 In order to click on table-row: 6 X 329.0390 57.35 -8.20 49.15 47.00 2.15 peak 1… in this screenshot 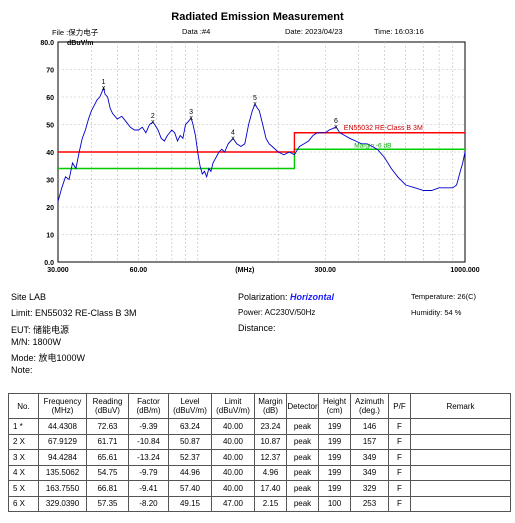, I will do `click(259, 503)`.